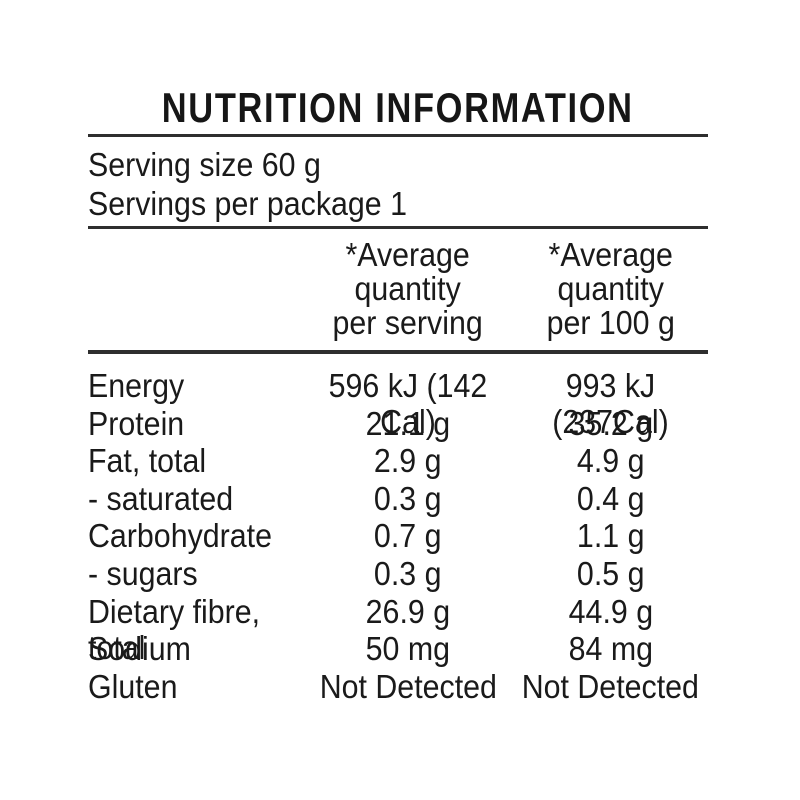 This screenshot has width=800, height=800. I want to click on table-row-fat-total: Fat, total 2.9 g 4.9 g, so click(398, 462).